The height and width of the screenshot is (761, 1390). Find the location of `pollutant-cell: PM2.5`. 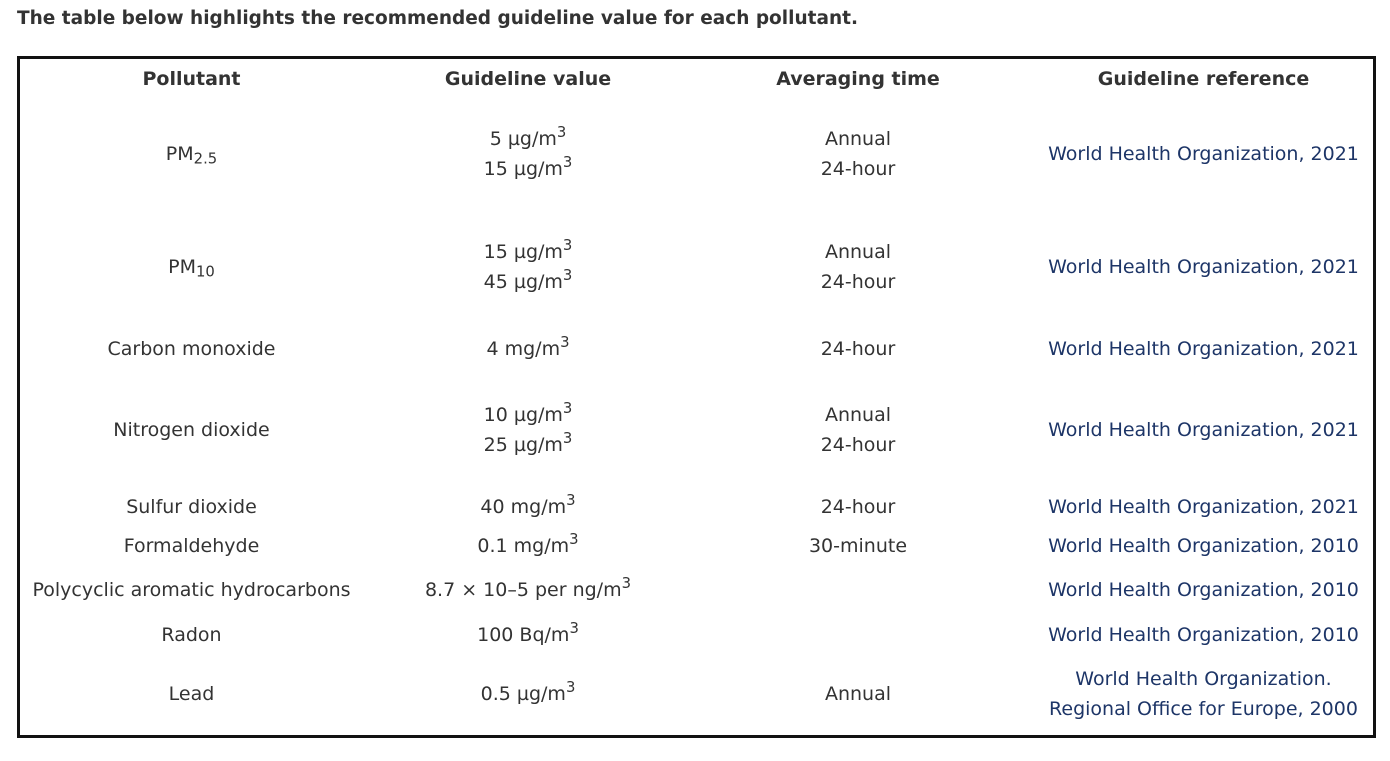

pollutant-cell: PM2.5 is located at coordinates (191, 154).